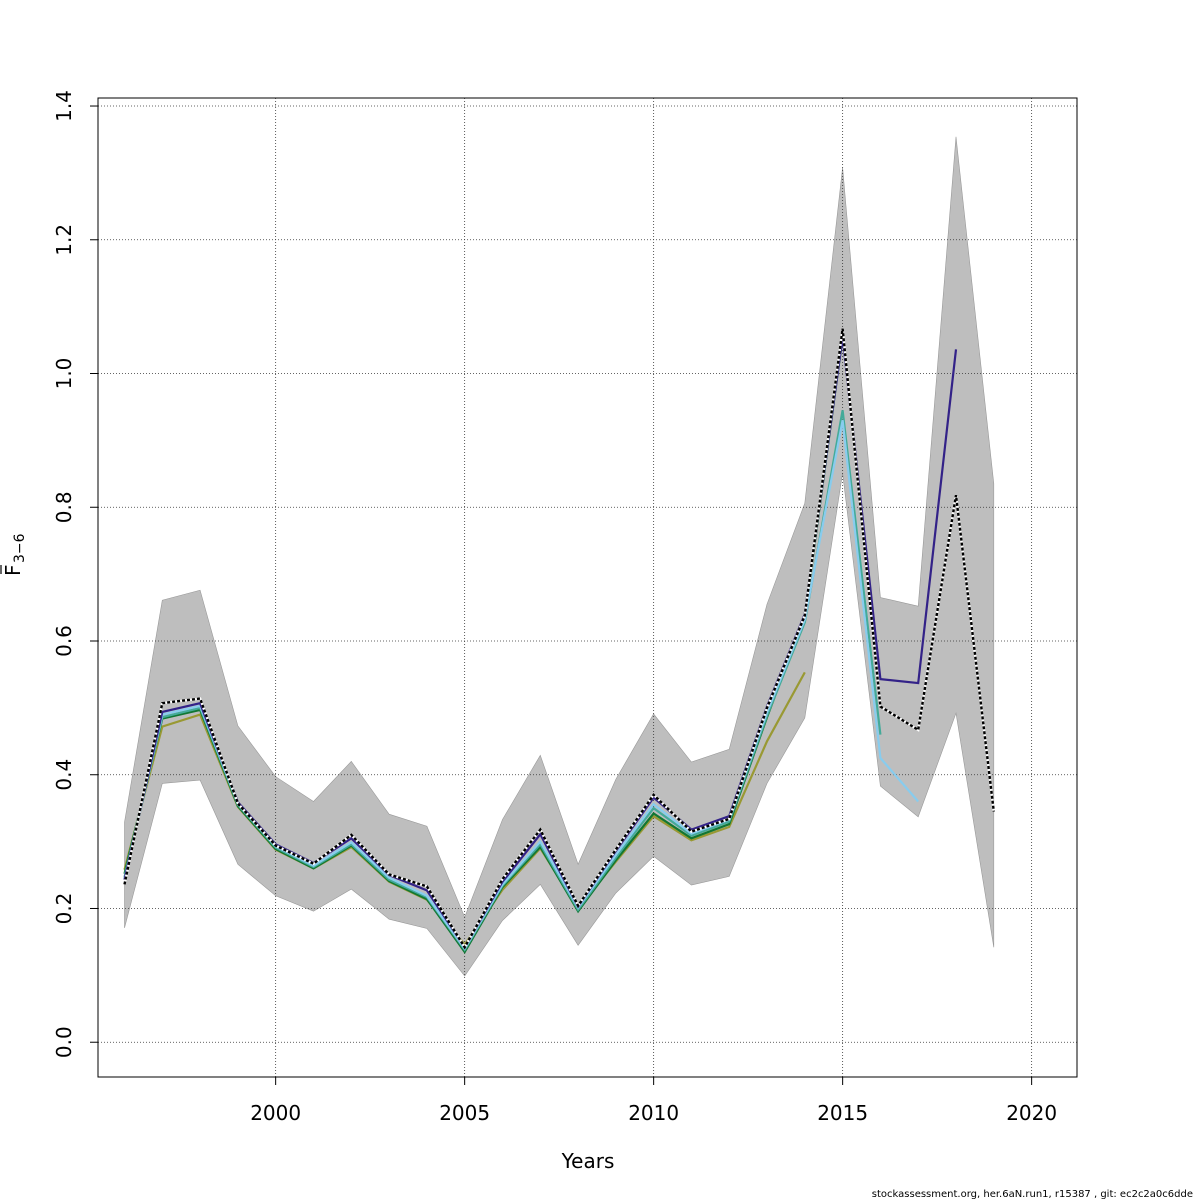 This screenshot has width=1200, height=1200. I want to click on y-tick-label: 0.0, so click(64, 1042).